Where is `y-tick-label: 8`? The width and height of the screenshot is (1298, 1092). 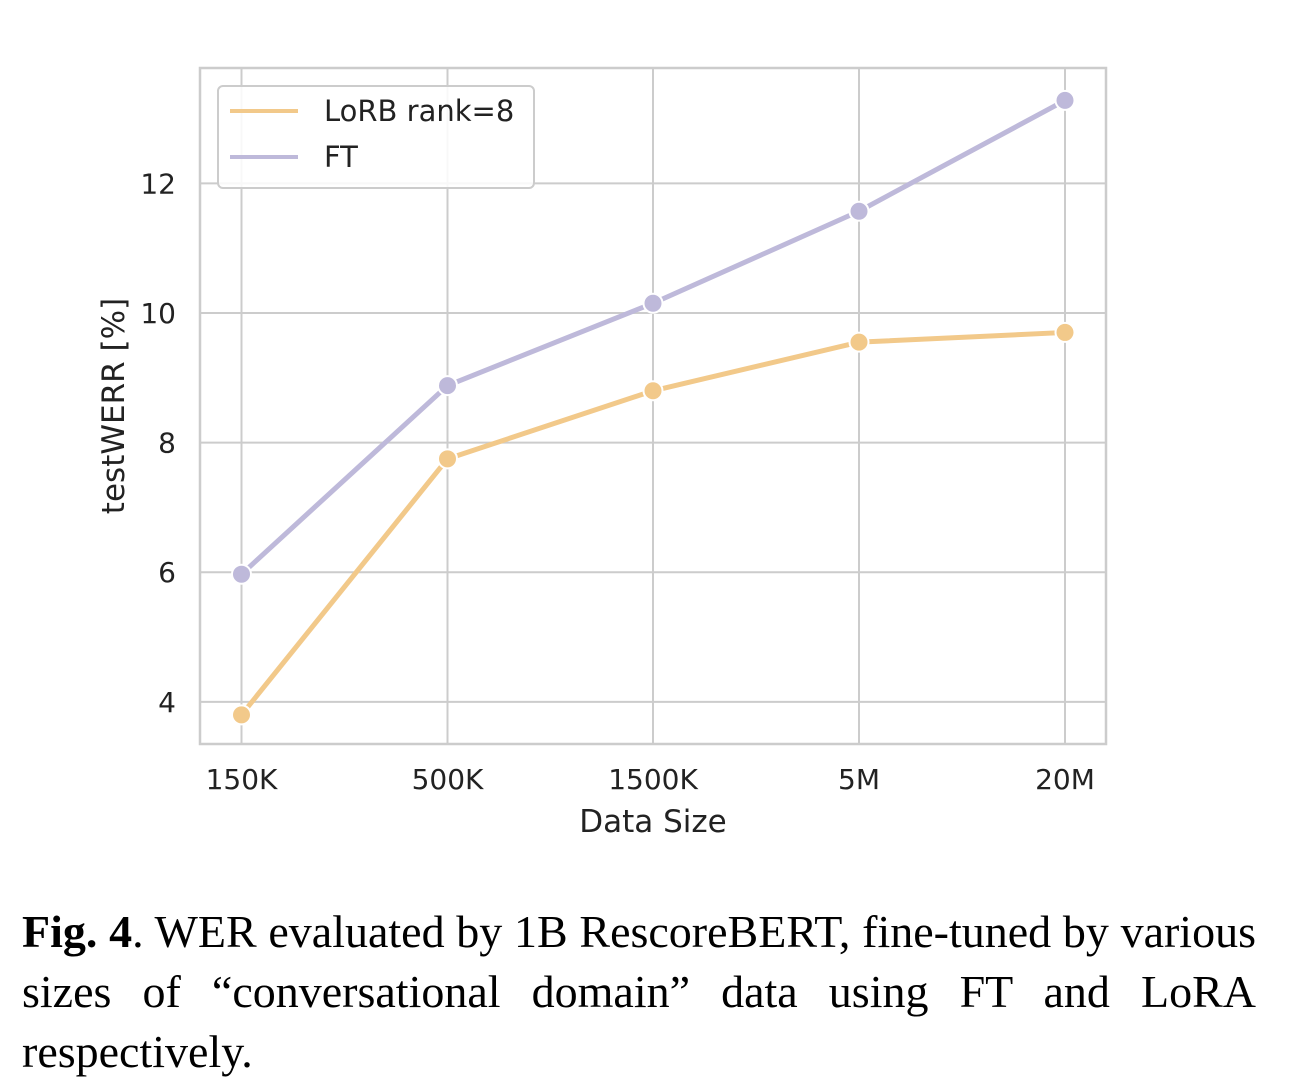
y-tick-label: 8 is located at coordinates (167, 443).